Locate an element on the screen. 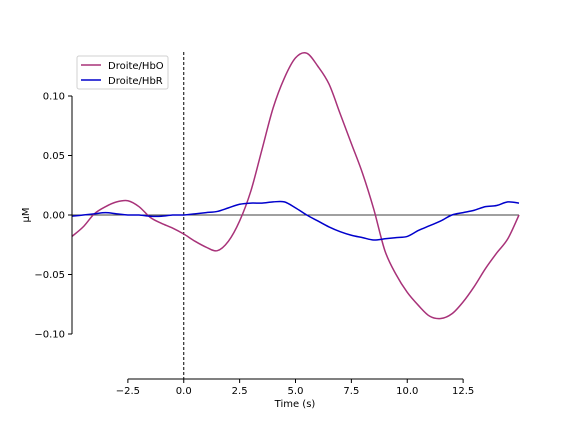  legend: Droite/HbO Droite/HbR is located at coordinates (122, 72).